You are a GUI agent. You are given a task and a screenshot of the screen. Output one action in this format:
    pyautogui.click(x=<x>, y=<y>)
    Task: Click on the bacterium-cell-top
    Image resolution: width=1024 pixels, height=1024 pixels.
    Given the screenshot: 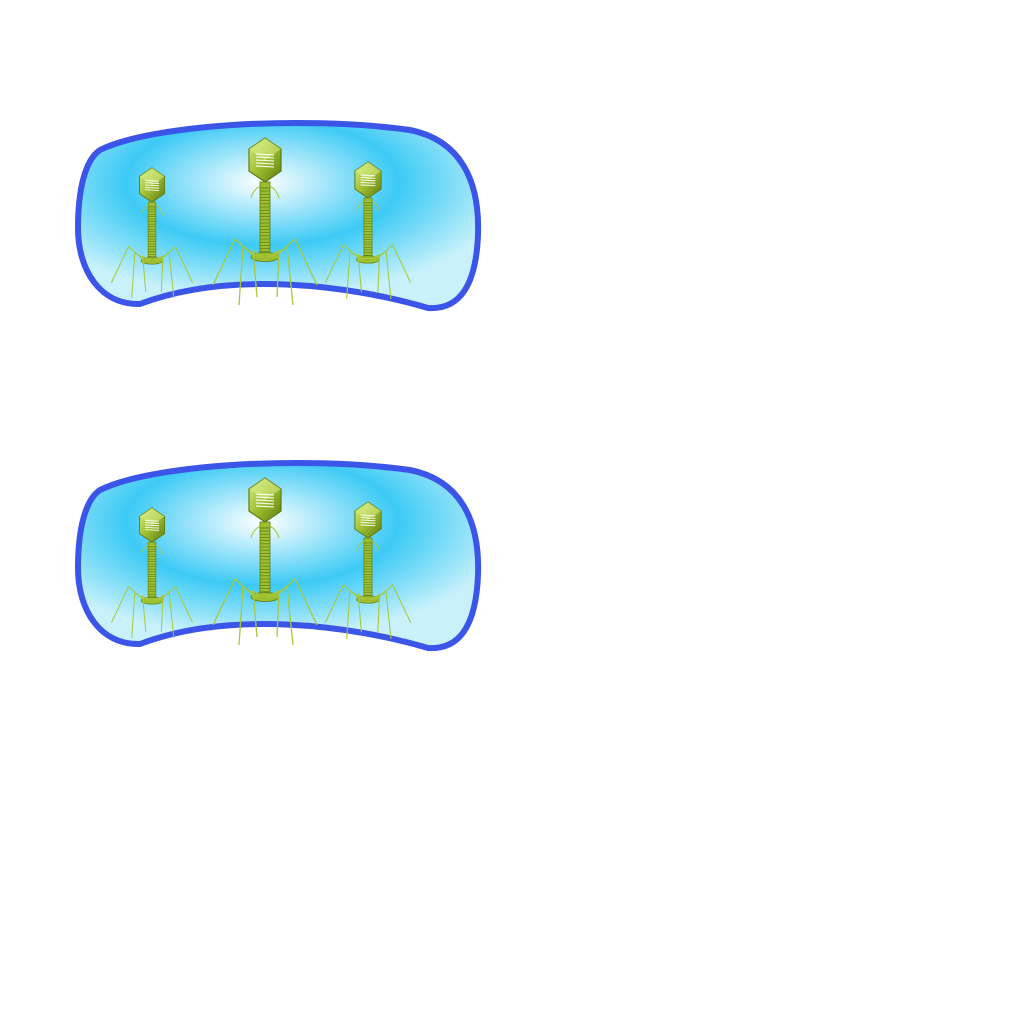 What is the action you would take?
    pyautogui.click(x=278, y=215)
    